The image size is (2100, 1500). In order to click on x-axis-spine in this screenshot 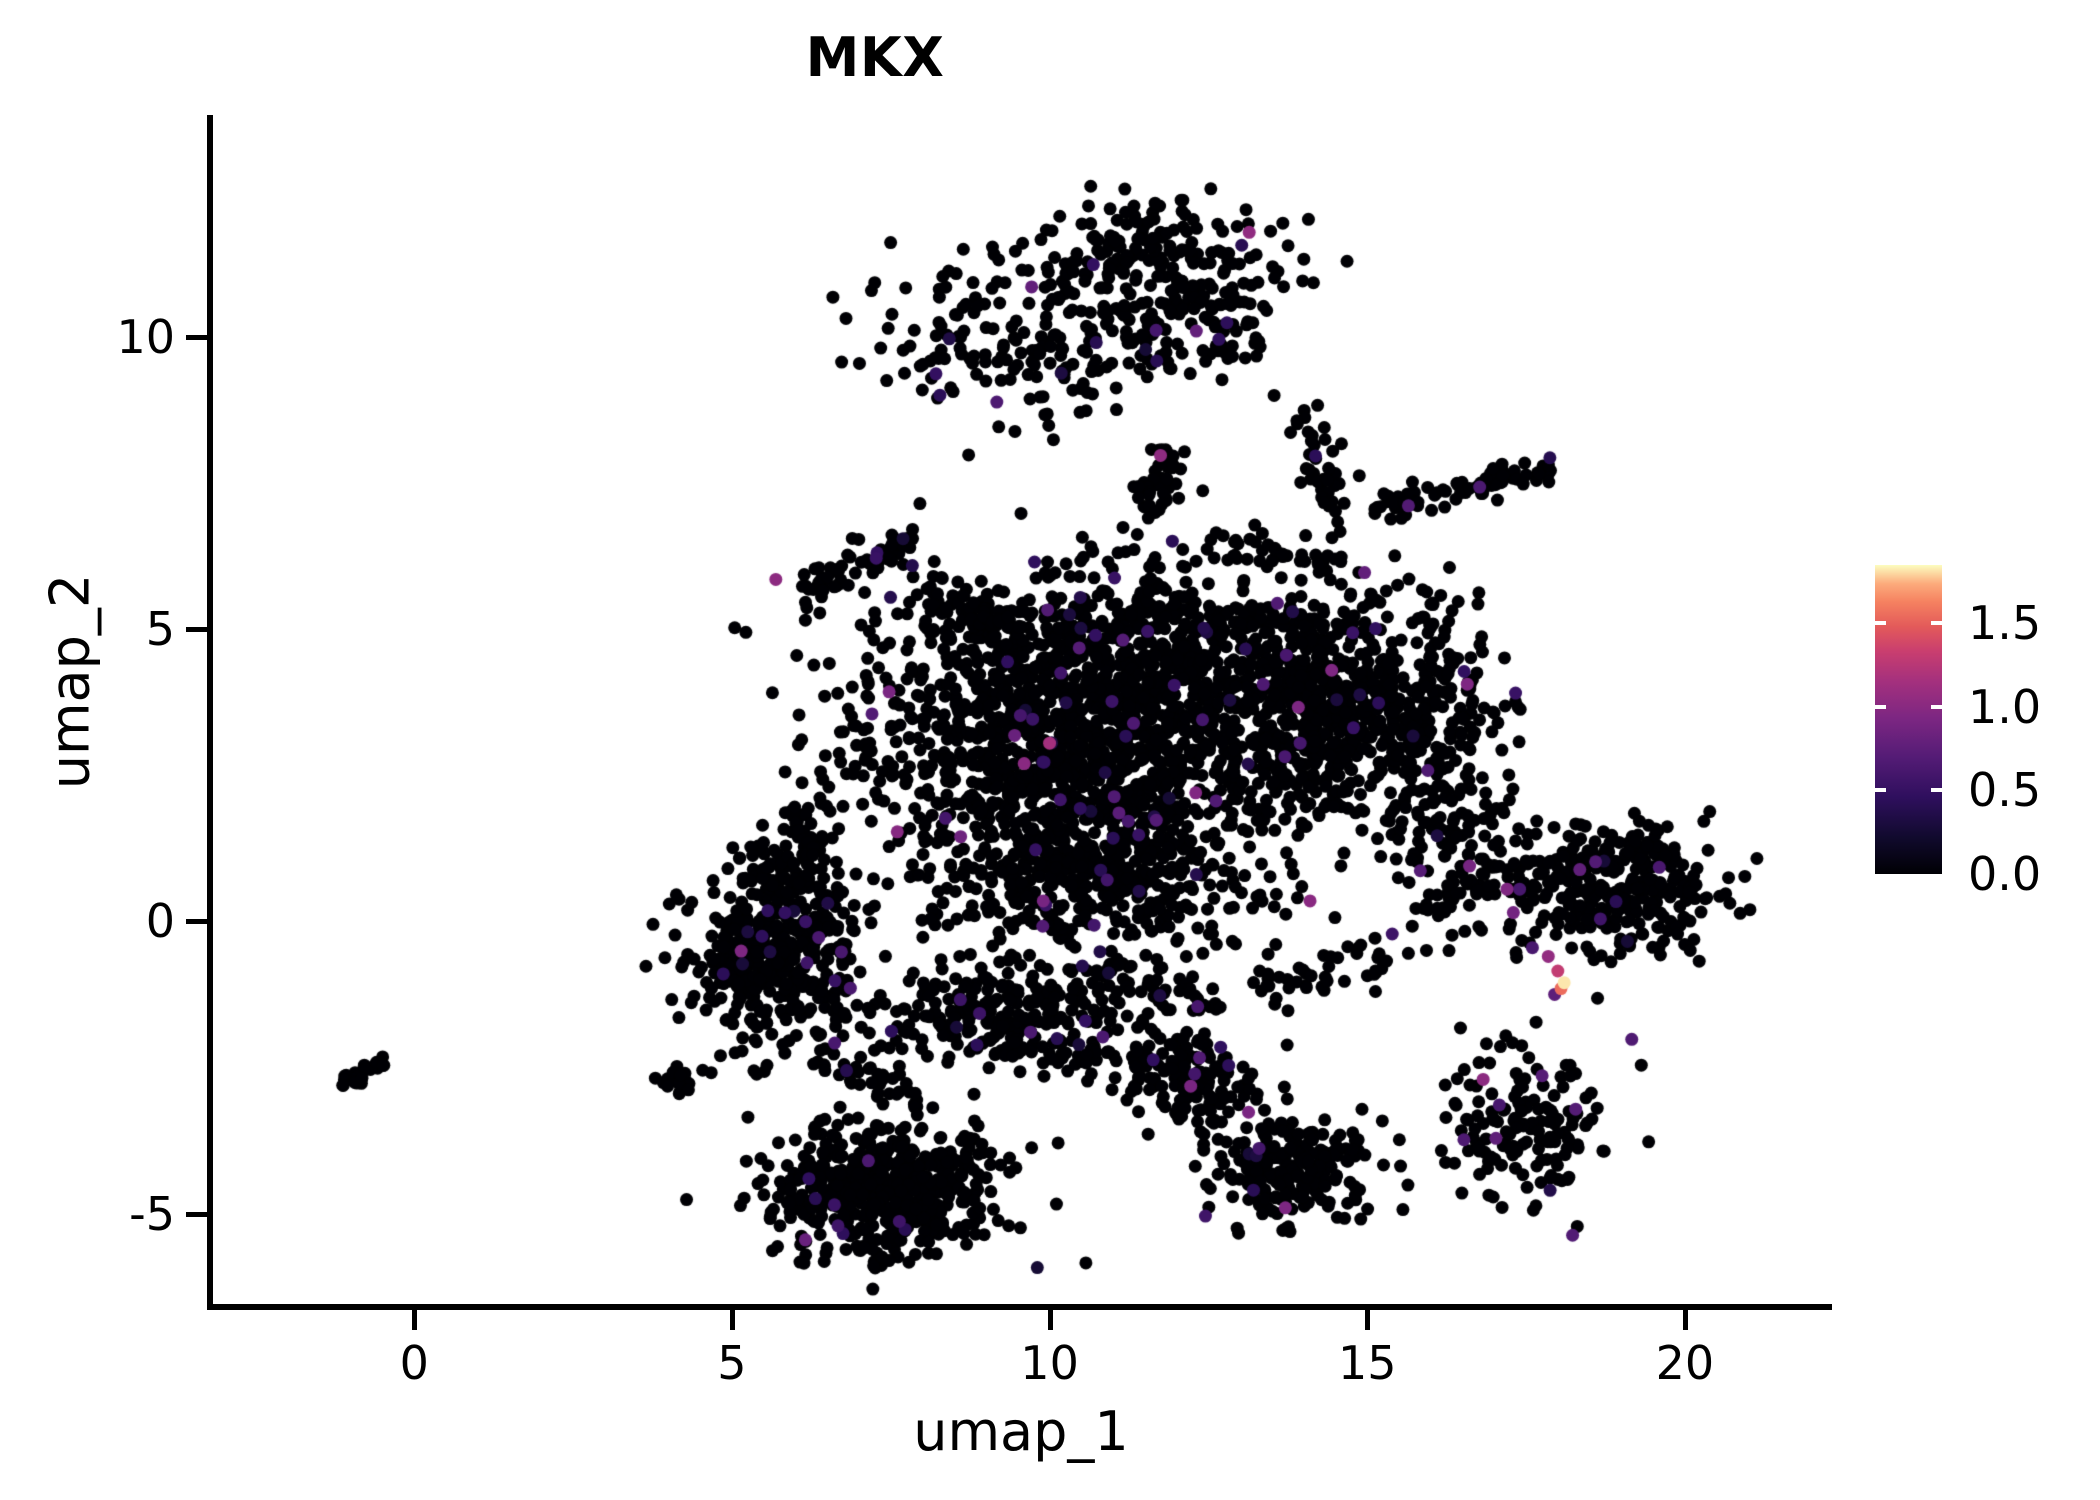, I will do `click(1019, 1307)`.